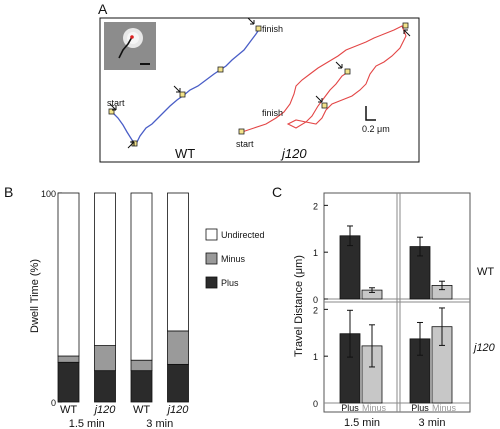 The width and height of the screenshot is (500, 429). Describe the element at coordinates (432, 423) in the screenshot. I see `c-group-label: 3 min` at that location.